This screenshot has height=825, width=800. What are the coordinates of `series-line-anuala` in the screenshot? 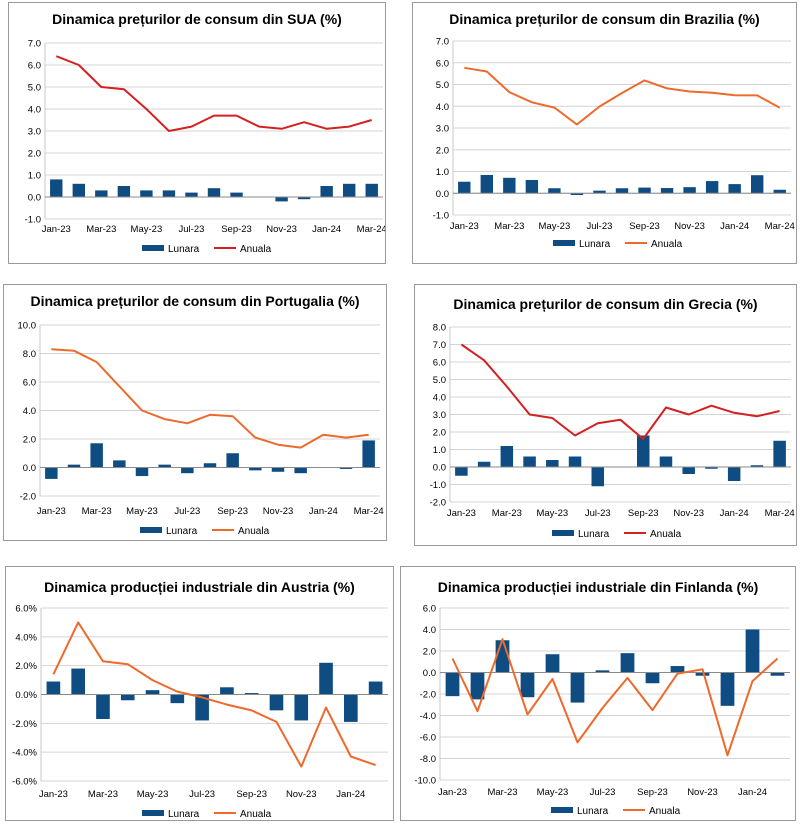 It's located at (214, 694).